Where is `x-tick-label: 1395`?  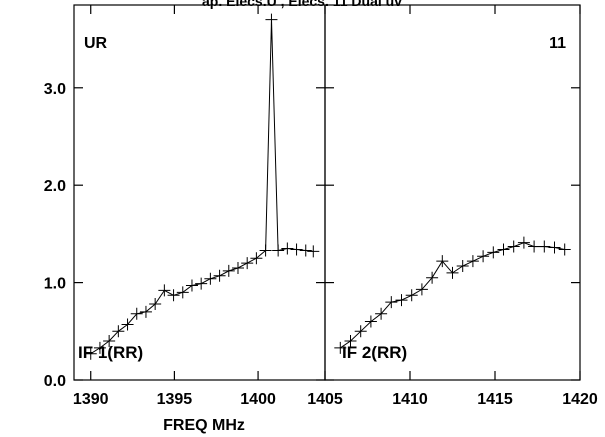 x-tick-label: 1395 is located at coordinates (175, 399).